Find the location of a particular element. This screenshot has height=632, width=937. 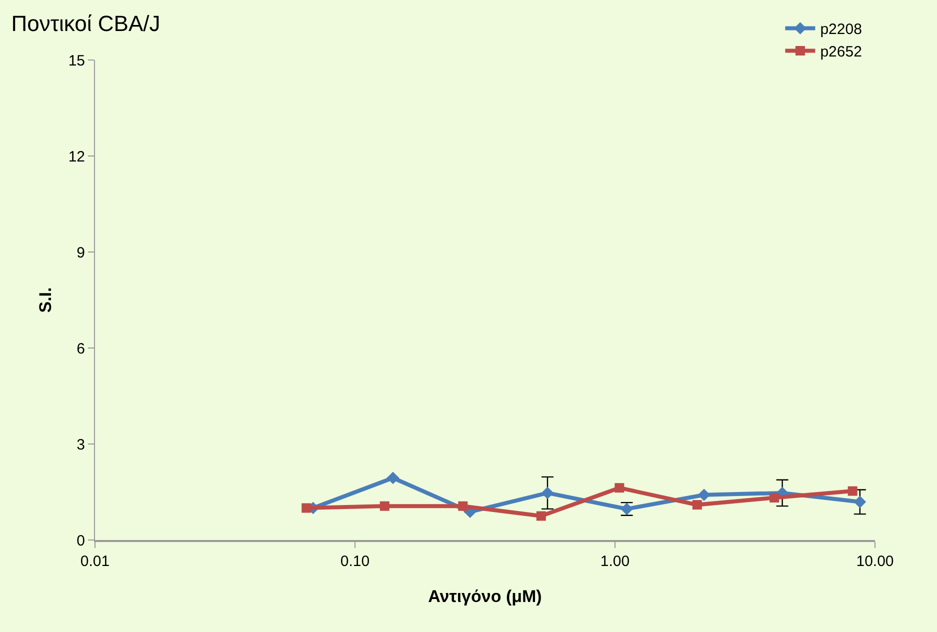

x-tick-label: 0.01 is located at coordinates (95, 561).